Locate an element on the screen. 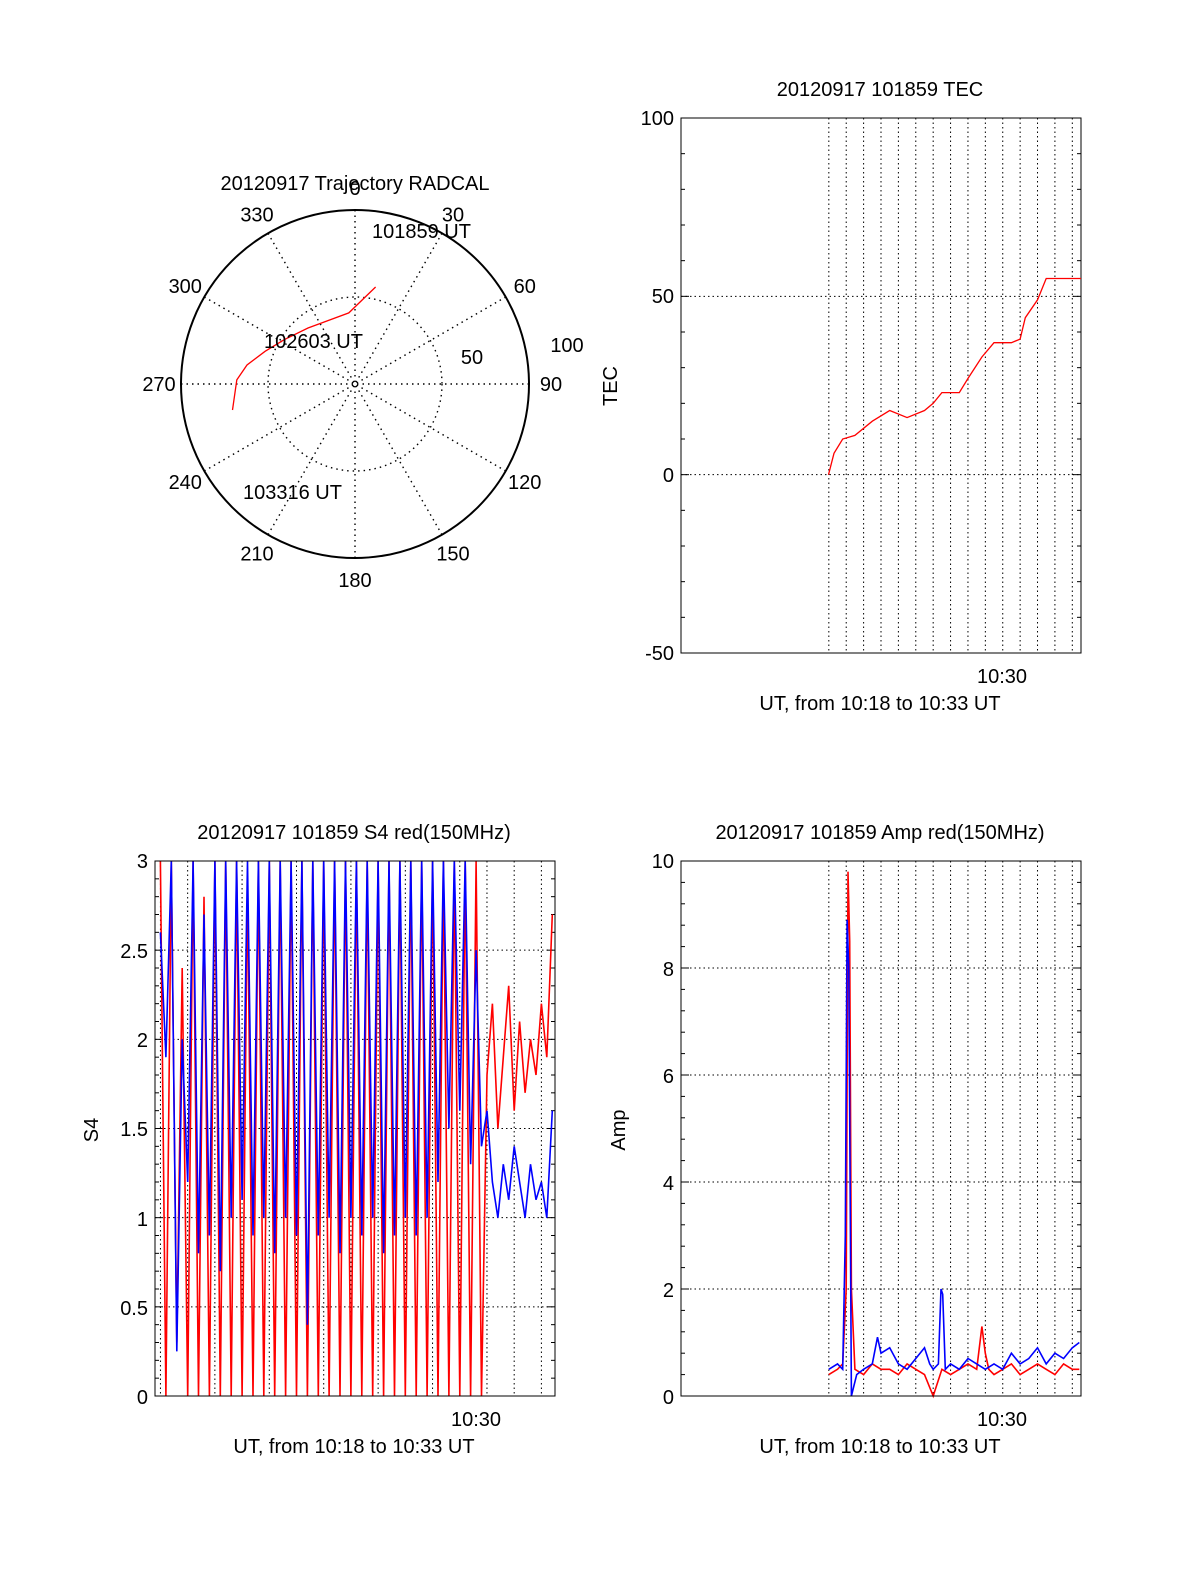 This screenshot has height=1575, width=1200. s4-ytick-label: 1 is located at coordinates (142, 1220).